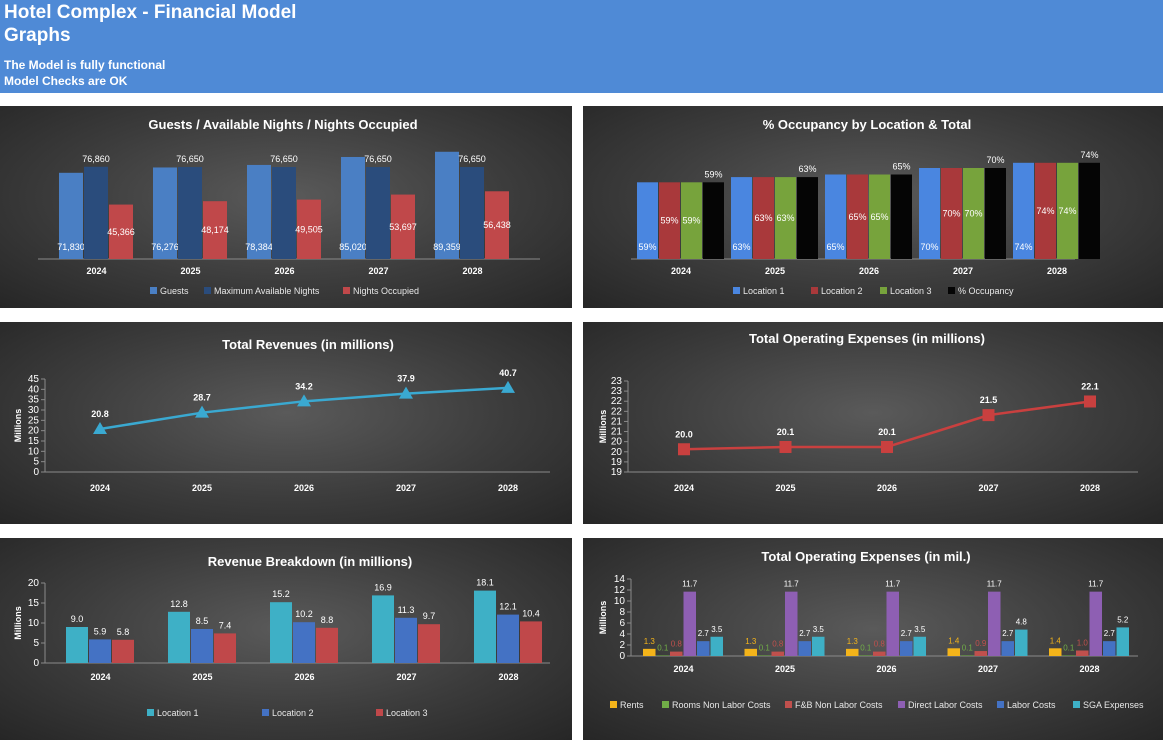 This screenshot has width=1163, height=748. Describe the element at coordinates (225, 625) in the screenshot. I see `data-label: 7.4` at that location.